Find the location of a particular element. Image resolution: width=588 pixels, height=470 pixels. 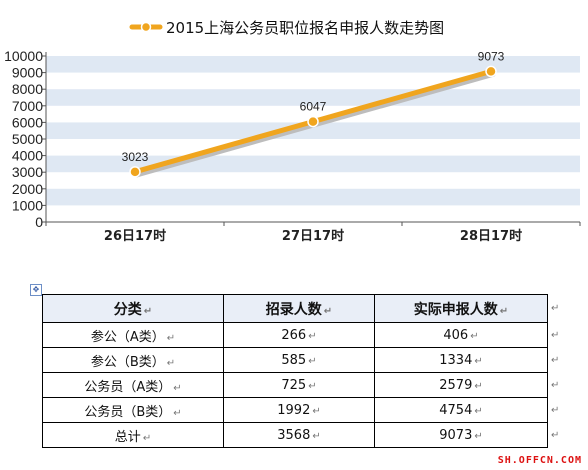

y-tick-label: 7000 is located at coordinates (27, 106).